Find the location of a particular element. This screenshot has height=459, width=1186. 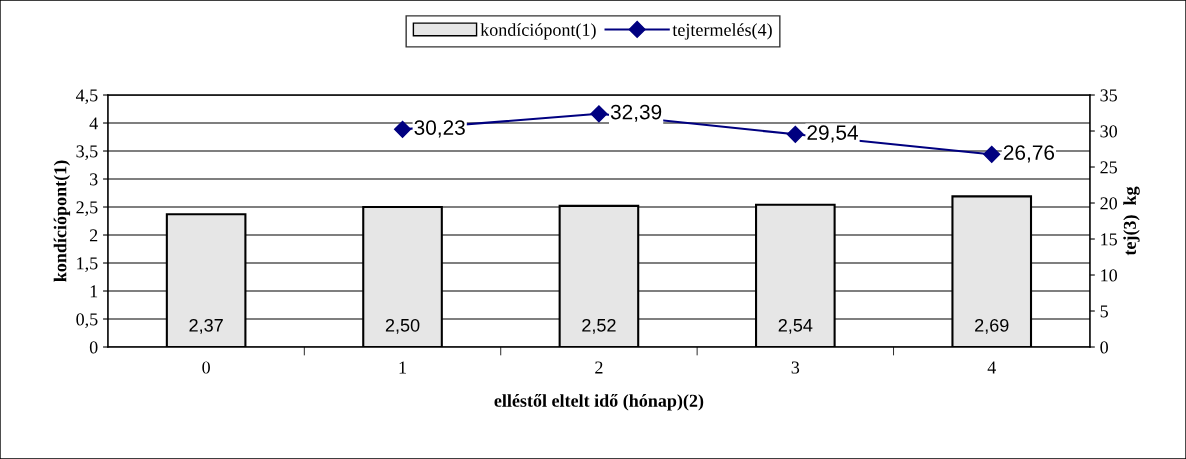

y-tick-label: 0,5 is located at coordinates (87, 321).